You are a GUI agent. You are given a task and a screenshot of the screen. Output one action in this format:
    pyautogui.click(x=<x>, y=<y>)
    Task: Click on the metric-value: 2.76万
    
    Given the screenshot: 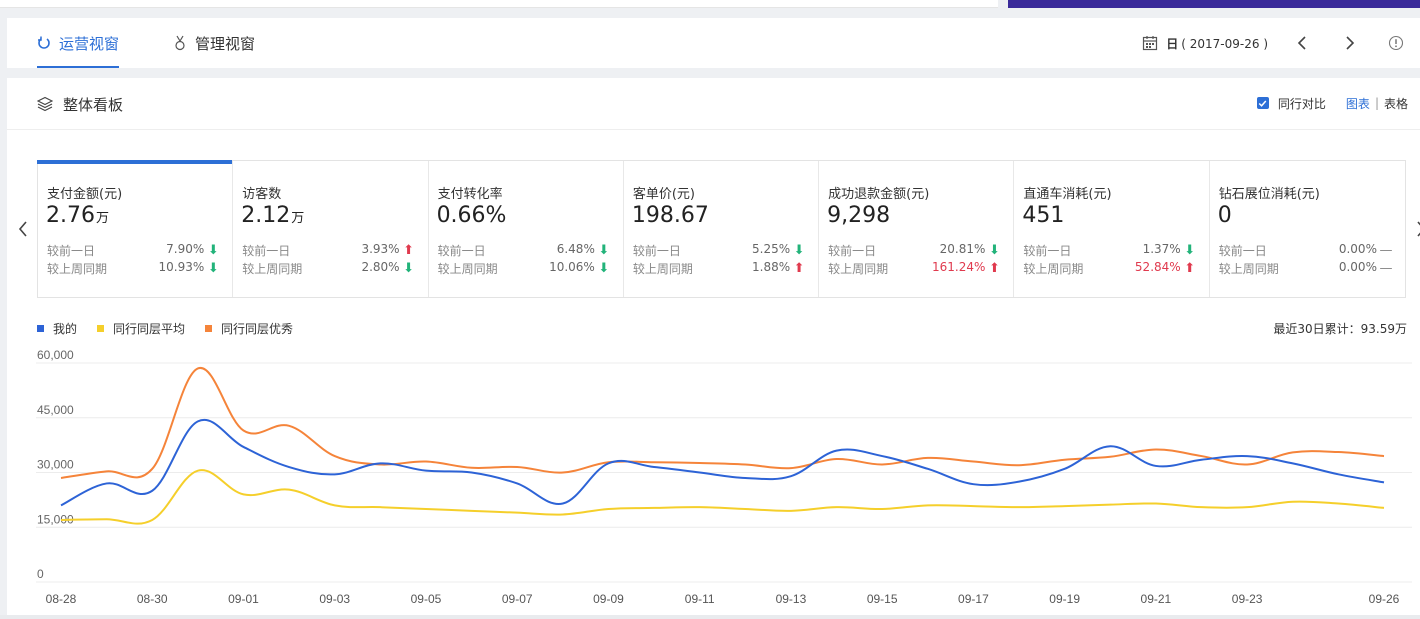 What is the action you would take?
    pyautogui.click(x=77, y=215)
    